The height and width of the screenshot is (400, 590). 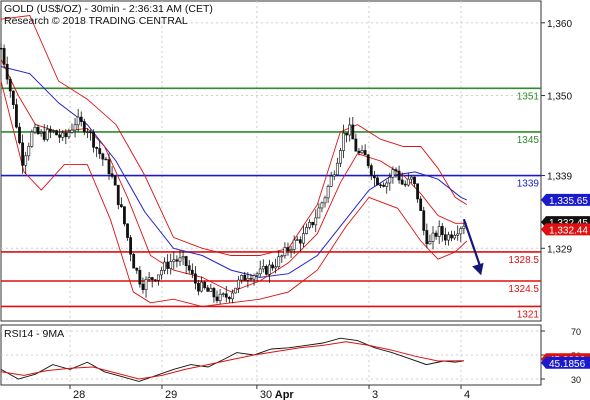 I want to click on chart-subtitle: Research © 2018 TRADING CENTRAL, so click(x=96, y=21).